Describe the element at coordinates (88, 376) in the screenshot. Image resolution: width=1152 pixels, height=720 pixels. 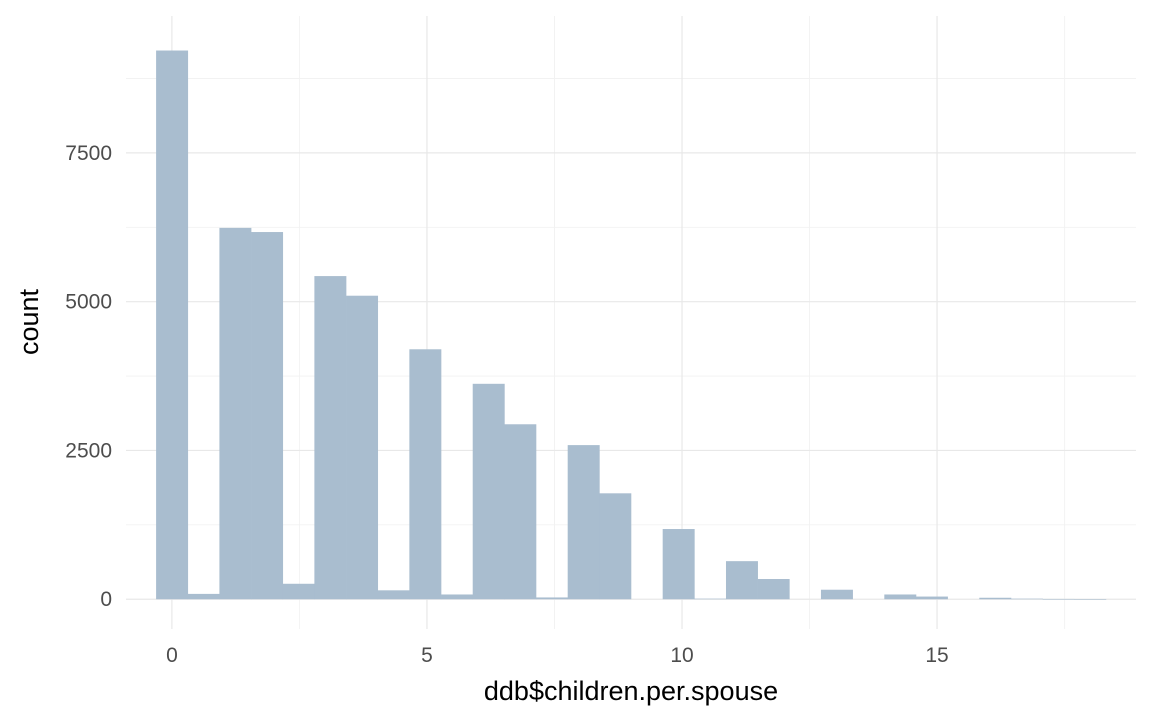
I see `y-axis-tick-labels: 0 2500 5000 7500` at that location.